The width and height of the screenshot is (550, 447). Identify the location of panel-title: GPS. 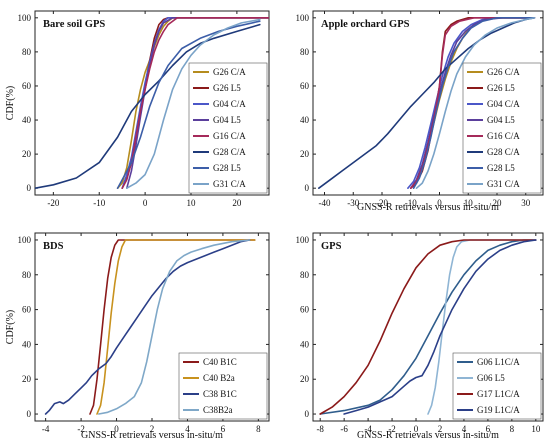
(331, 246).